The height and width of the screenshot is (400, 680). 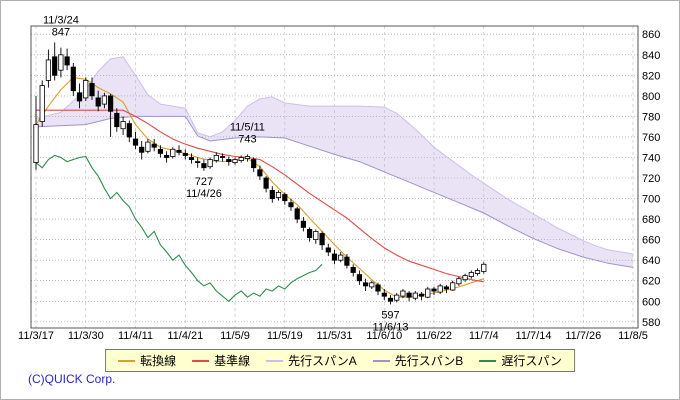 I want to click on annotation-text: 11/3/24, so click(x=61, y=21).